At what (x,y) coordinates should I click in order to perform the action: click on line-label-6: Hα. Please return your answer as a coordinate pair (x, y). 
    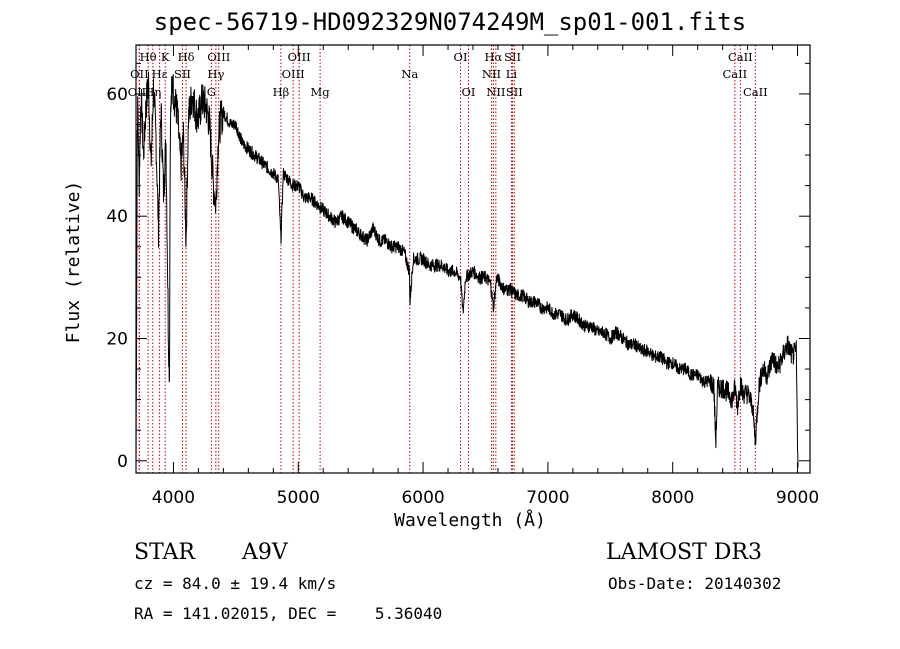
    Looking at the image, I should click on (493, 57).